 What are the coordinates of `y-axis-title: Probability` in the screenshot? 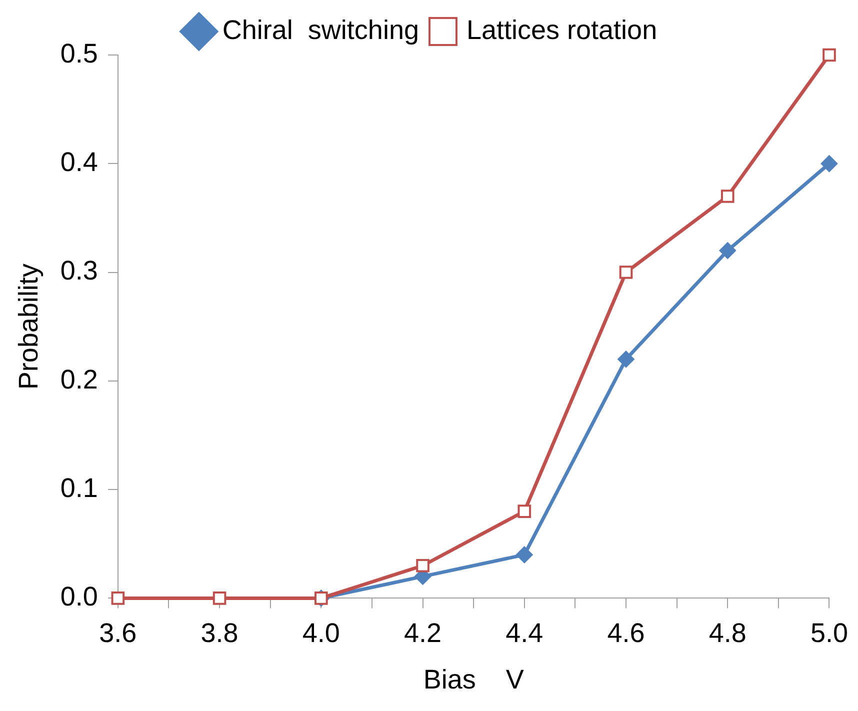 It's located at (29, 326).